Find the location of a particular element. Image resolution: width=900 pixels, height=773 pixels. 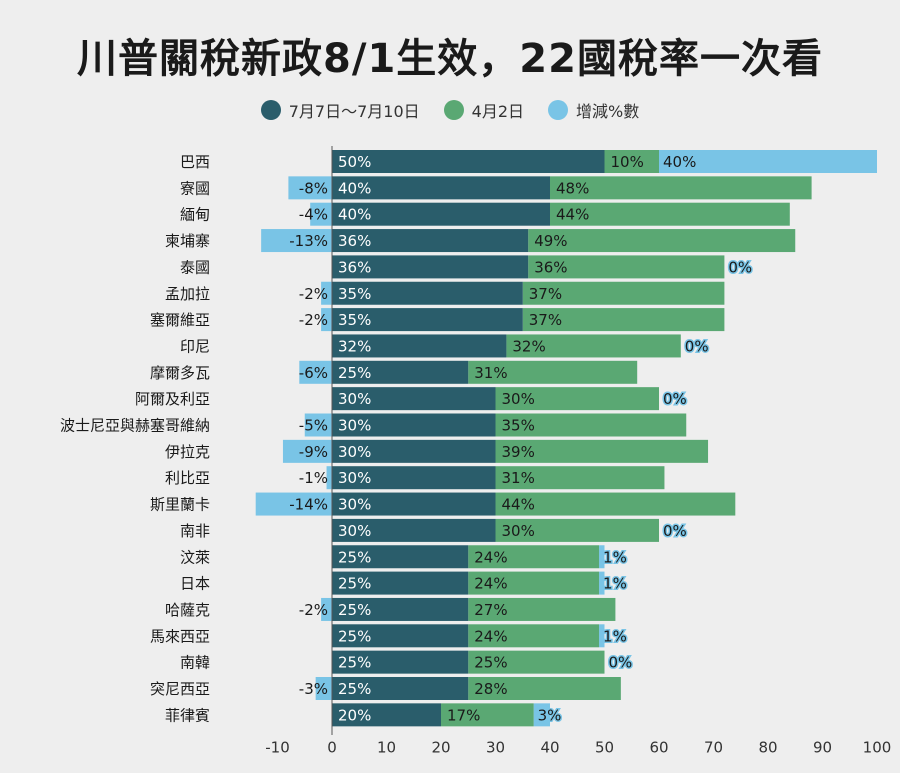

legend: 7月7日～7月10日 4月2日 增減%數 is located at coordinates (450, 110).